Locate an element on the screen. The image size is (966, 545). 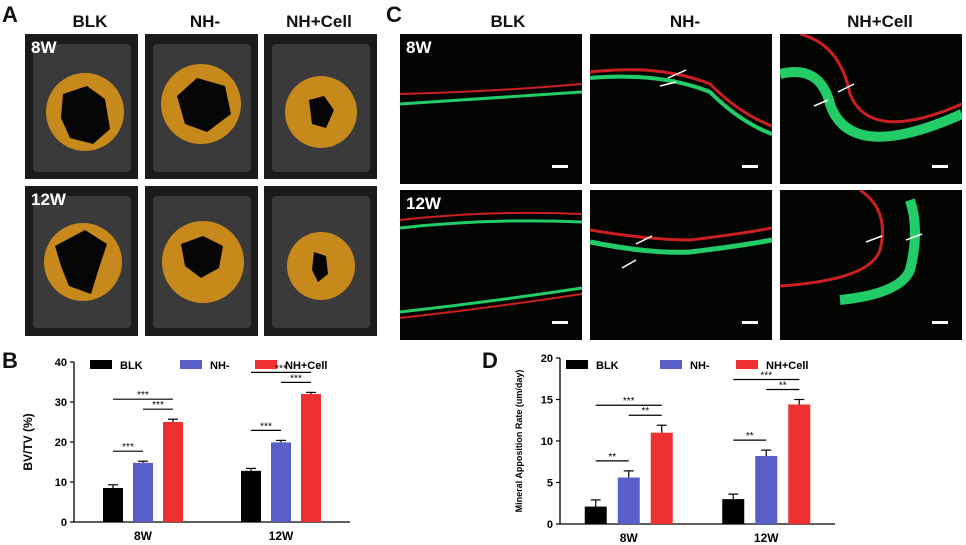
chart-b-ytick-label: 20 is located at coordinates (61, 443).